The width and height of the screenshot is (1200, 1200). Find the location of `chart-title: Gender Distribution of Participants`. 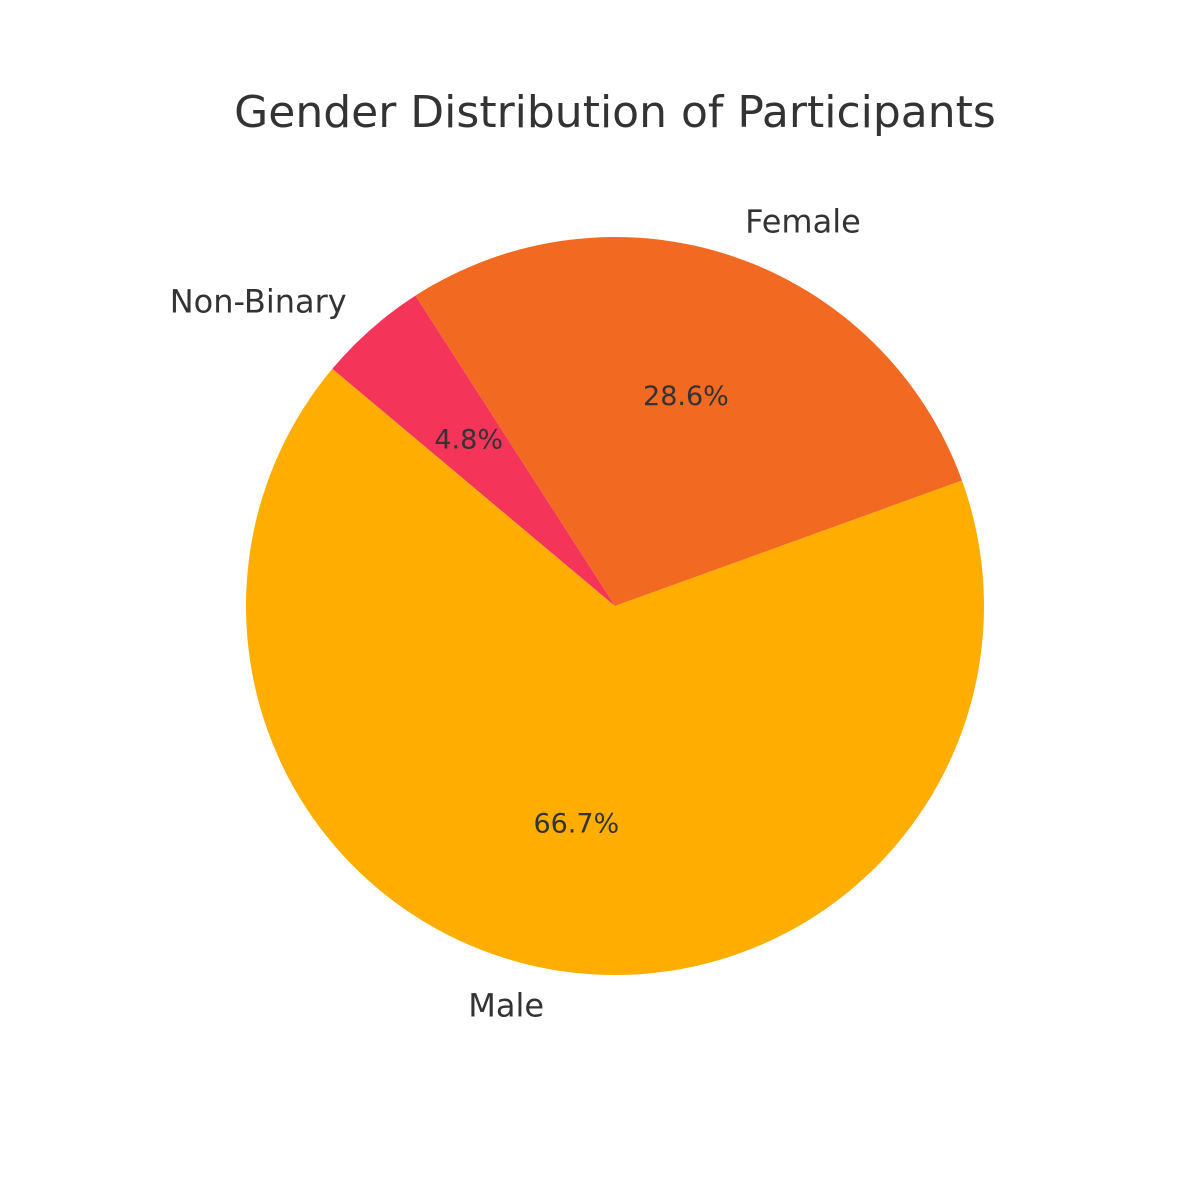

chart-title: Gender Distribution of Participants is located at coordinates (615, 112).